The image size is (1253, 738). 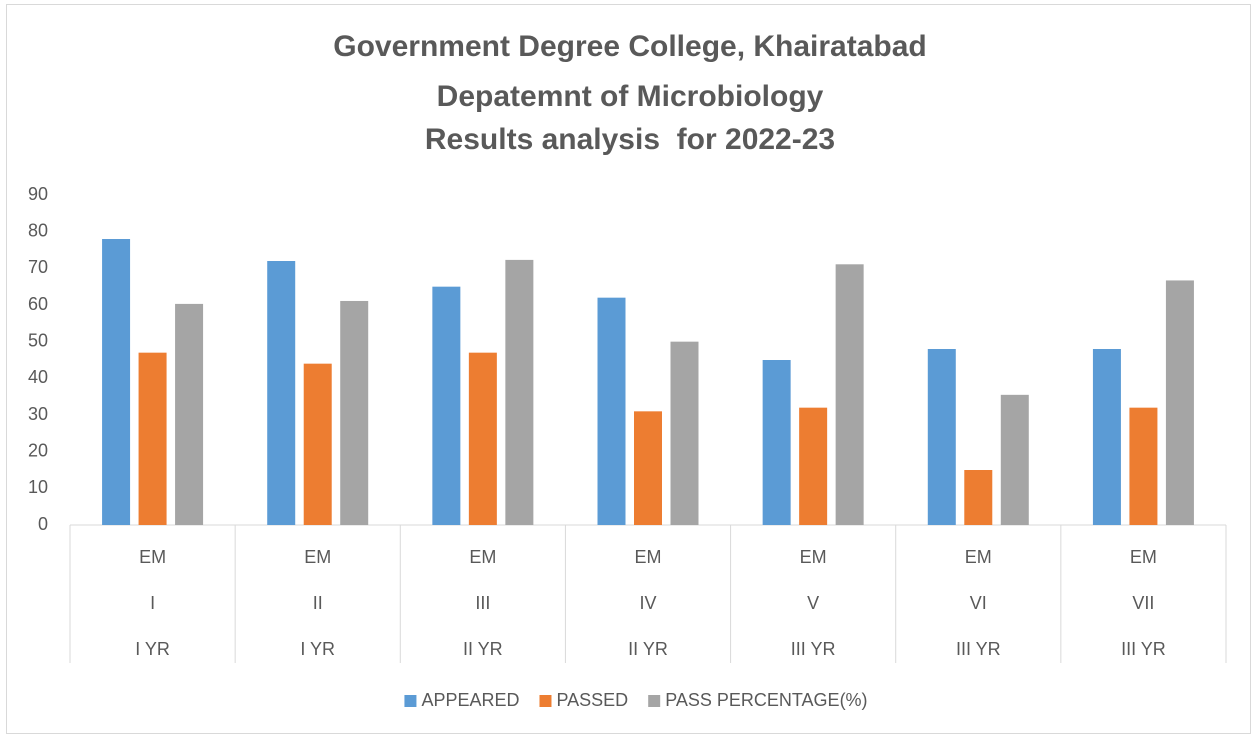 I want to click on x-tick-label: V, so click(x=813, y=603).